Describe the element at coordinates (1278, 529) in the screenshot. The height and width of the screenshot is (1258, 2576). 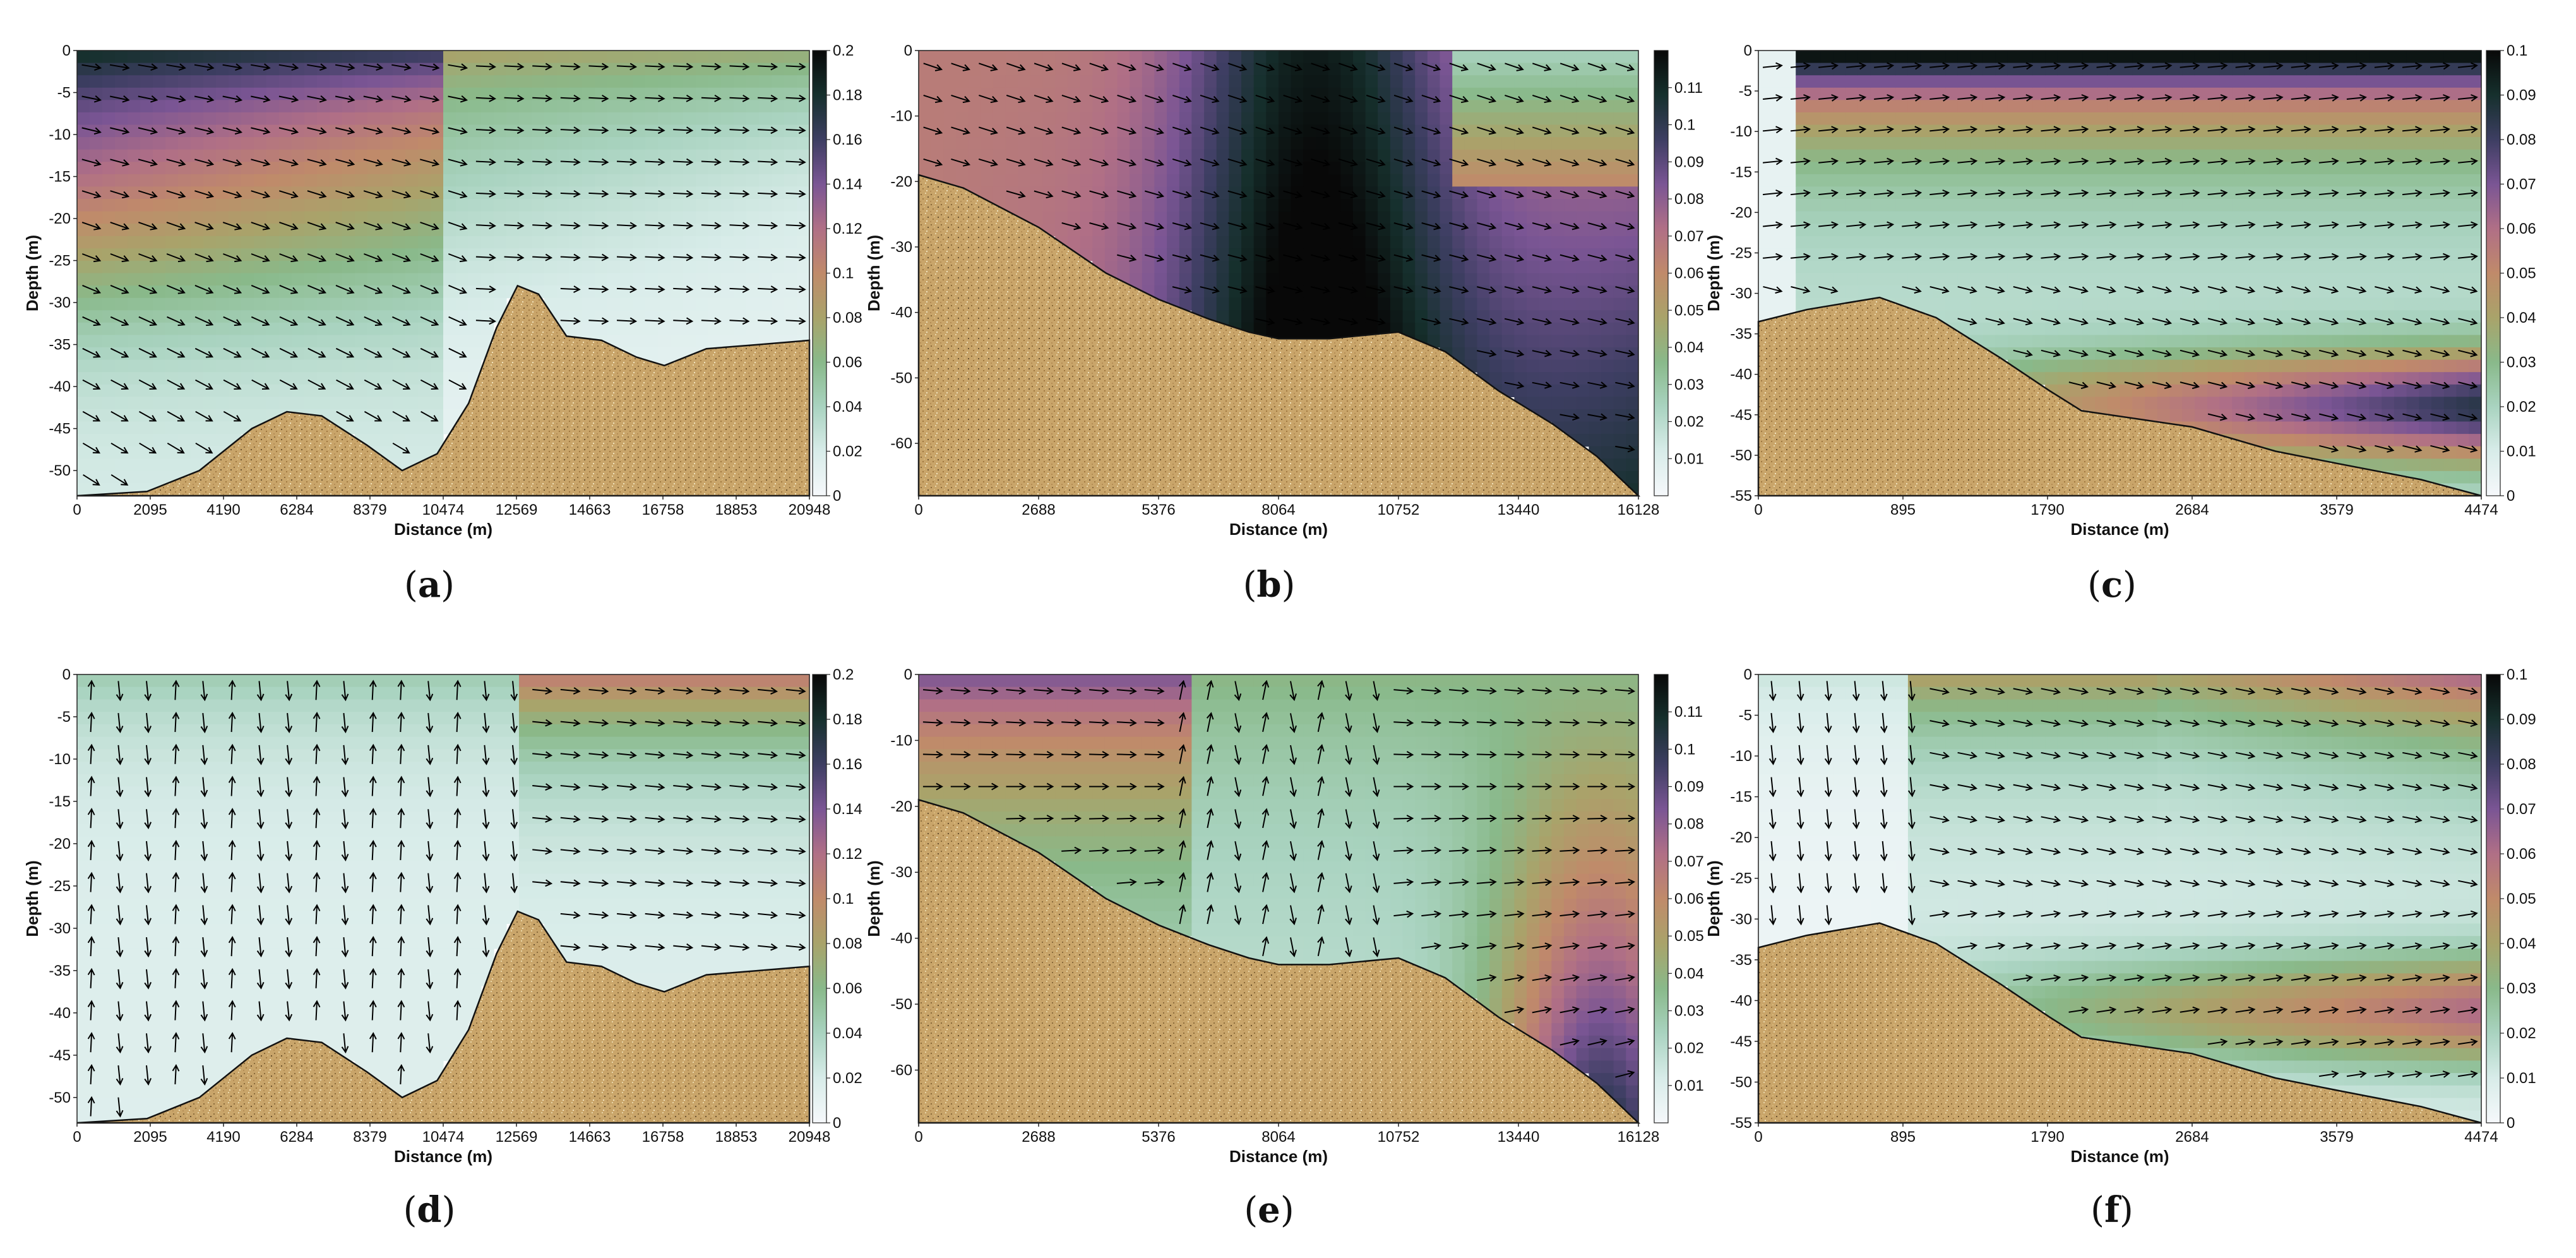
I see `x-axis-label: Distance (m)` at that location.